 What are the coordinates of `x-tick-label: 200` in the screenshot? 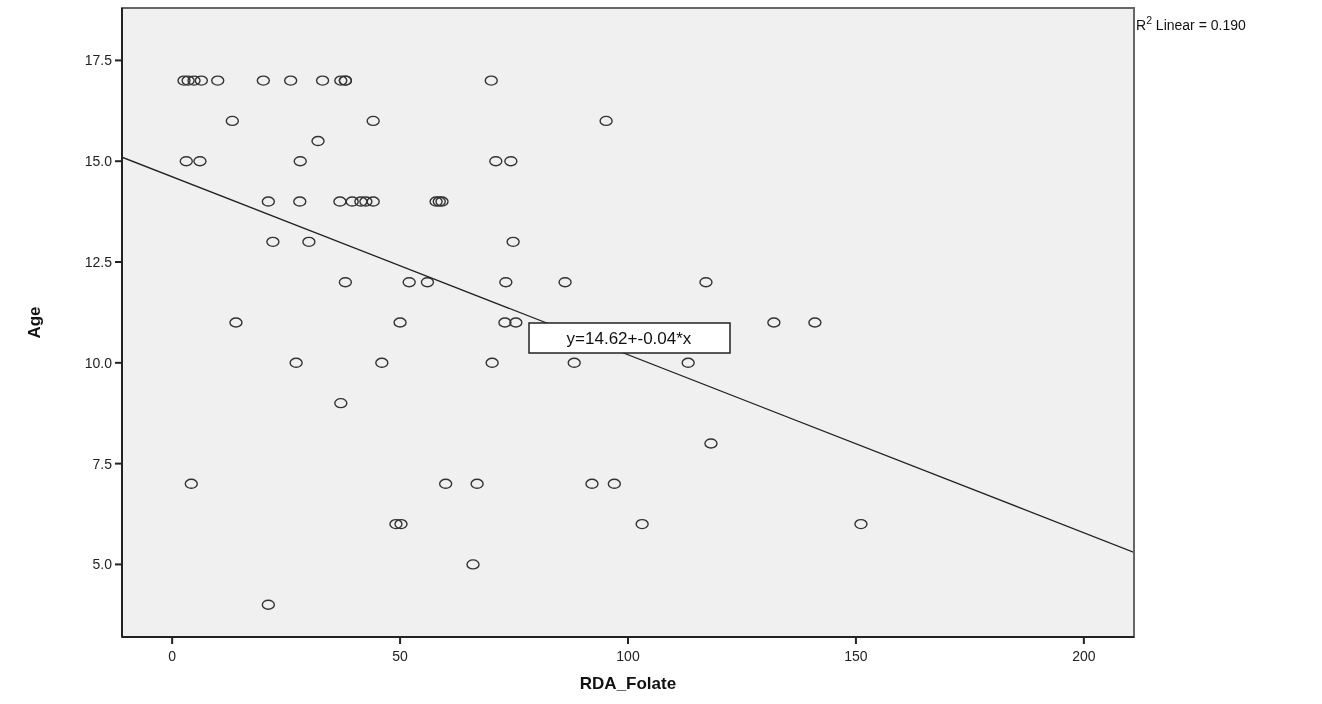 It's located at (1084, 656).